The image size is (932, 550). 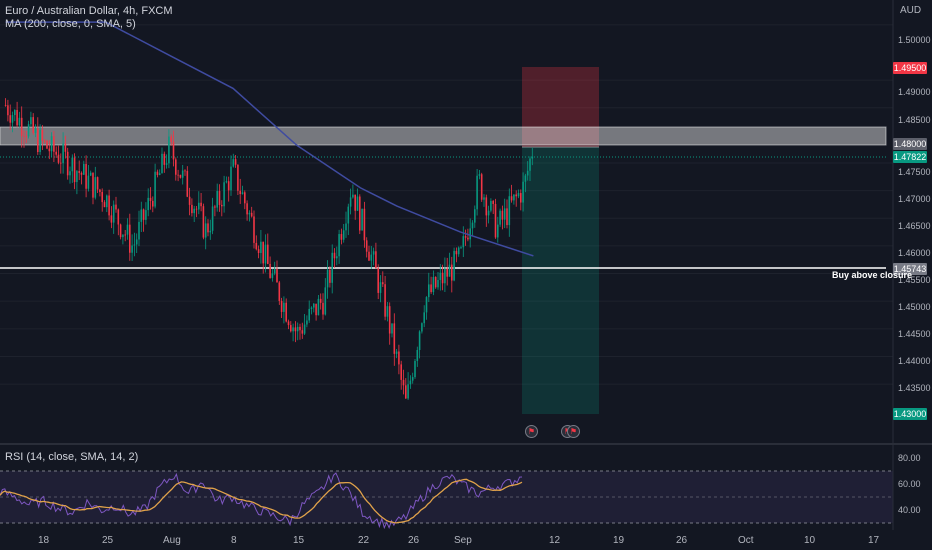 I want to click on ma-legend: MA (200, close, 0, SMA, 5), so click(x=70, y=24).